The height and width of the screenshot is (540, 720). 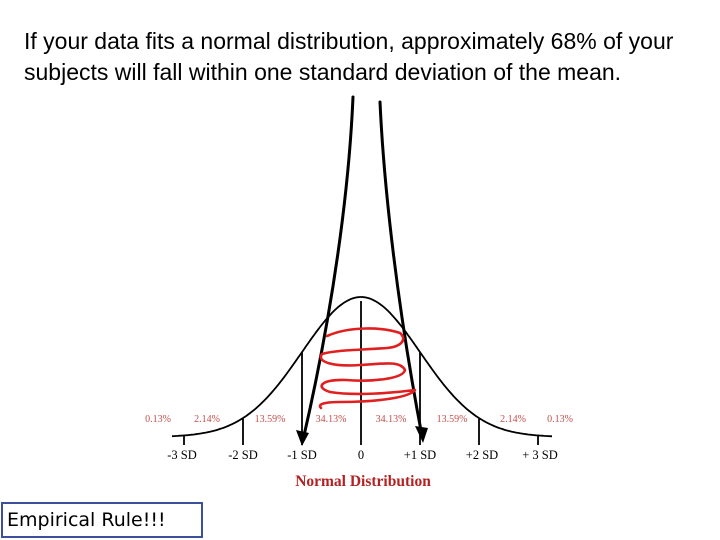 I want to click on sd-label-mean: 0, so click(x=361, y=455).